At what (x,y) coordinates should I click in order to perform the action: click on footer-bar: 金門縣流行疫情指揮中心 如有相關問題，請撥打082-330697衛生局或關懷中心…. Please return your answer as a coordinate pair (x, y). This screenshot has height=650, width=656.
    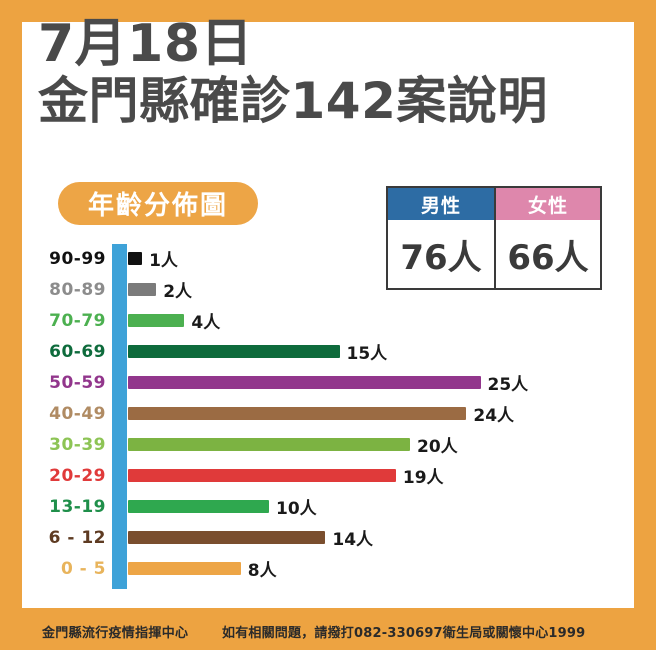
    Looking at the image, I should click on (328, 631).